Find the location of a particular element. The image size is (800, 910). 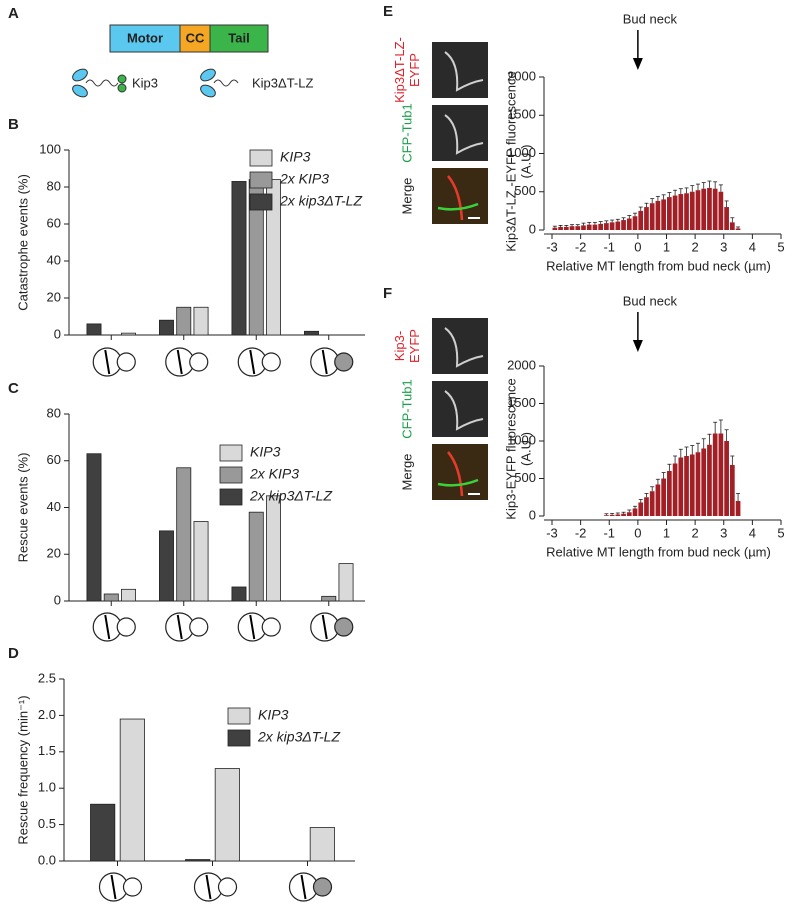

domain-label: Motor is located at coordinates (145, 37).